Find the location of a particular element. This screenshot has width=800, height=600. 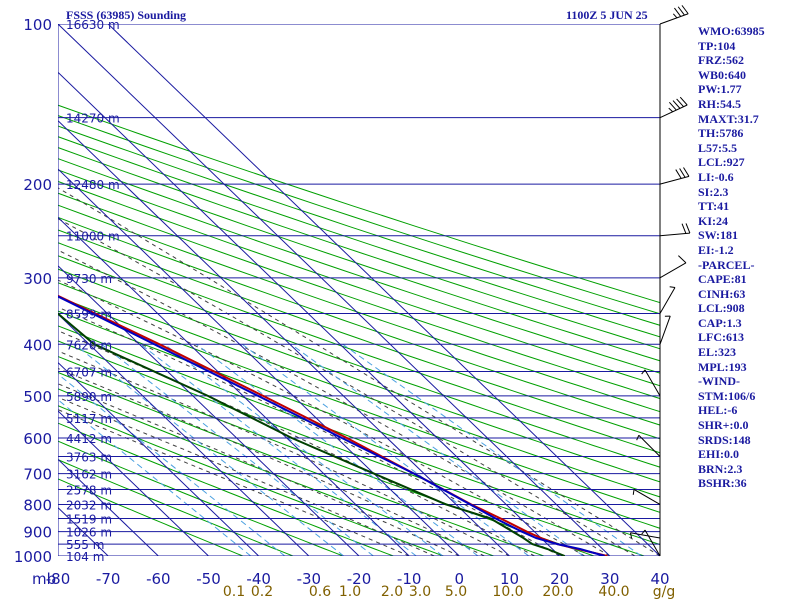

height-label: 5117 m is located at coordinates (89, 419).